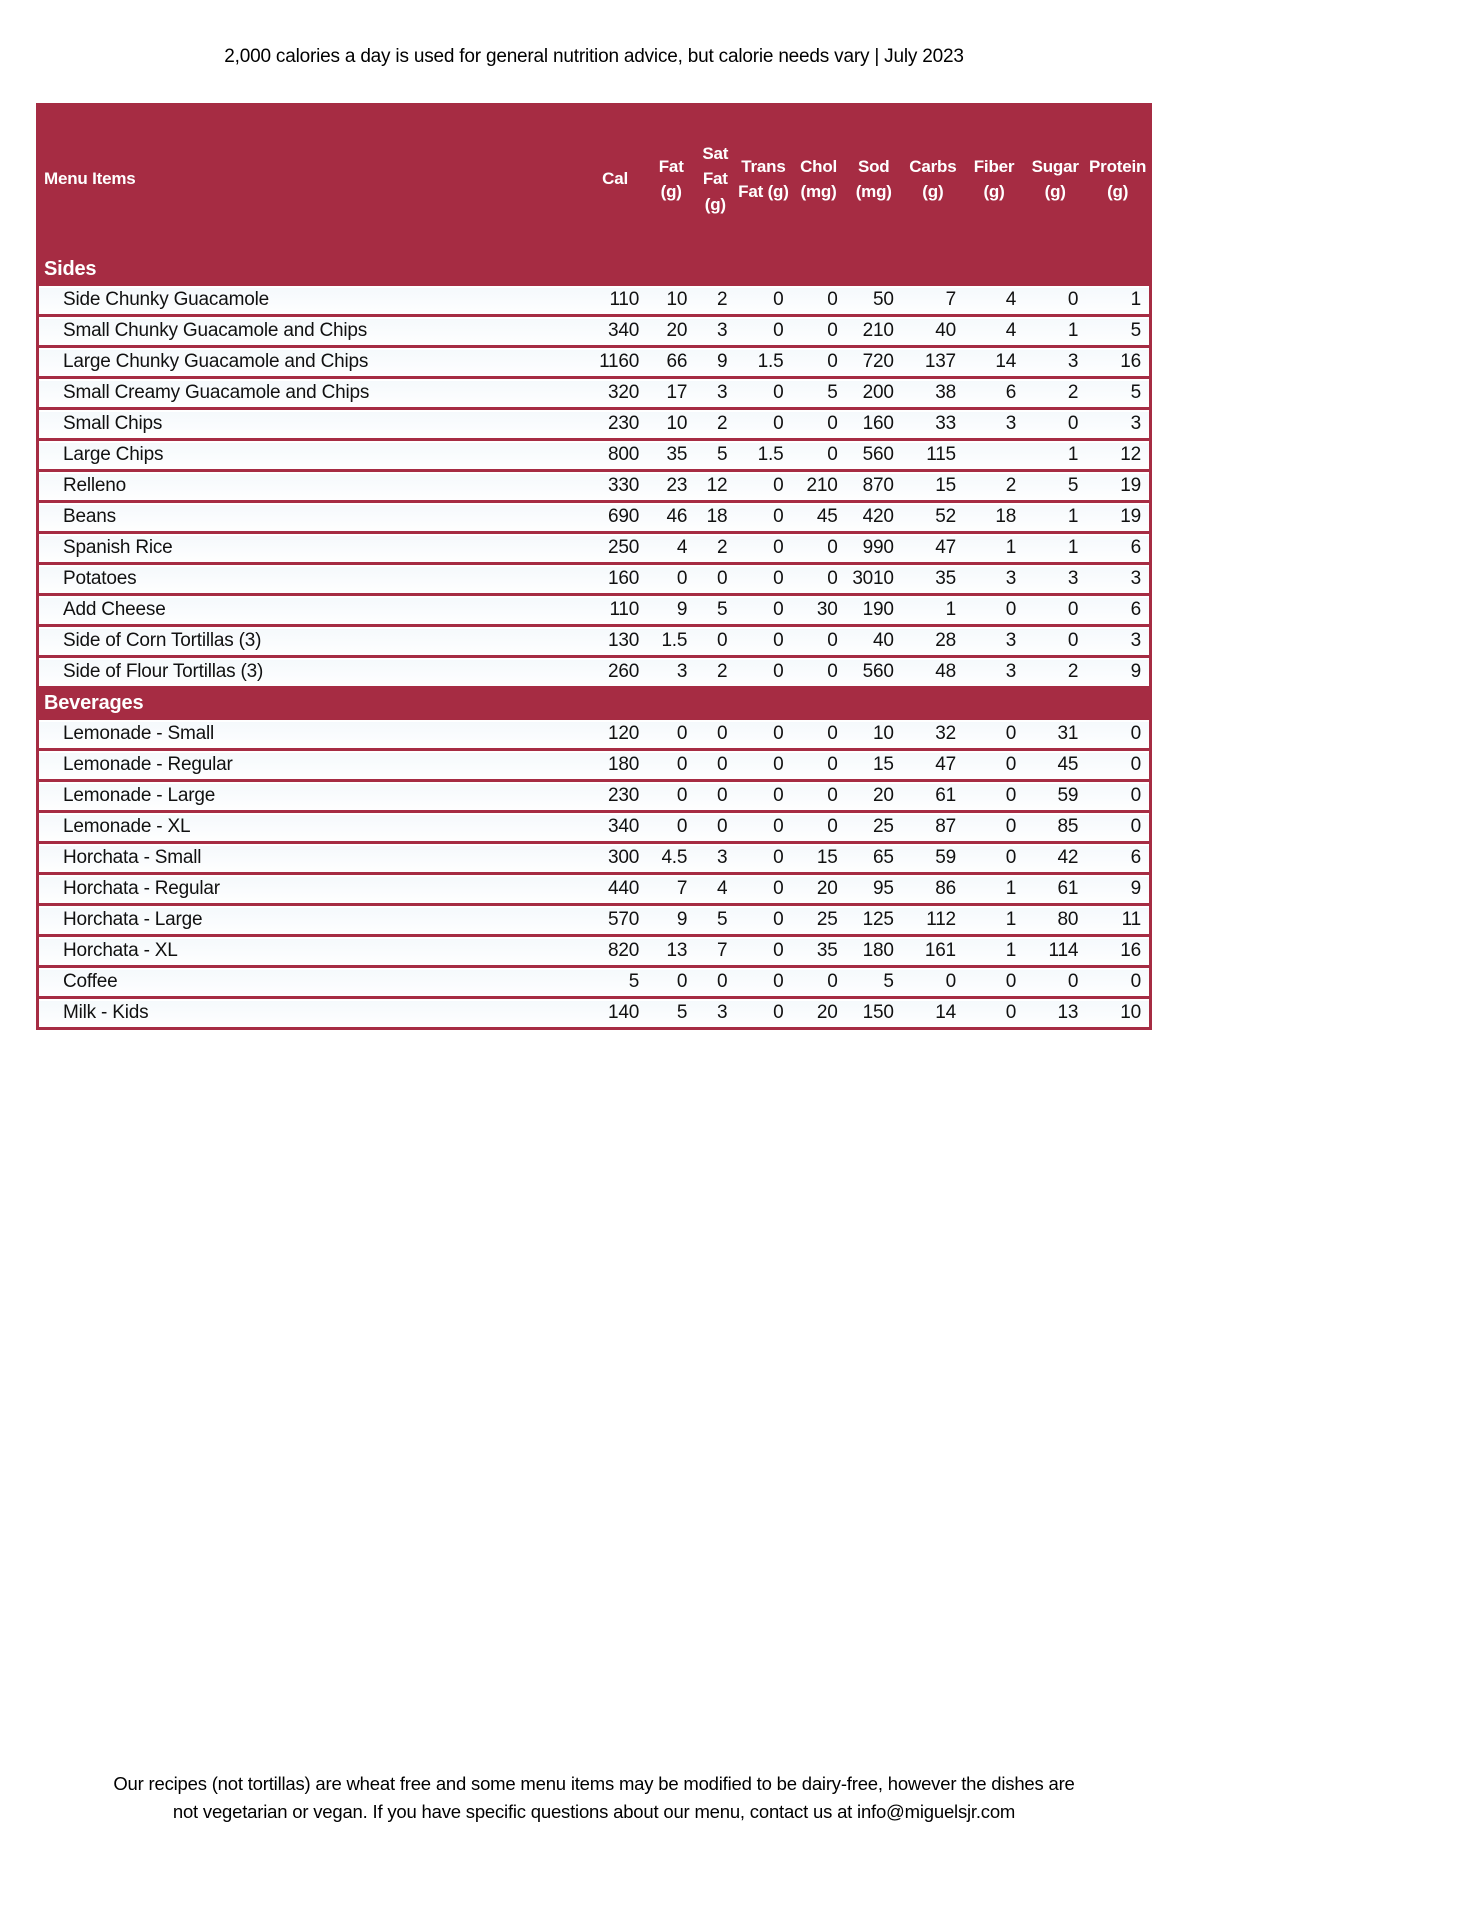 This screenshot has width=1484, height=1920. What do you see at coordinates (722, 888) in the screenshot?
I see `value-sat-fat-g: 4` at bounding box center [722, 888].